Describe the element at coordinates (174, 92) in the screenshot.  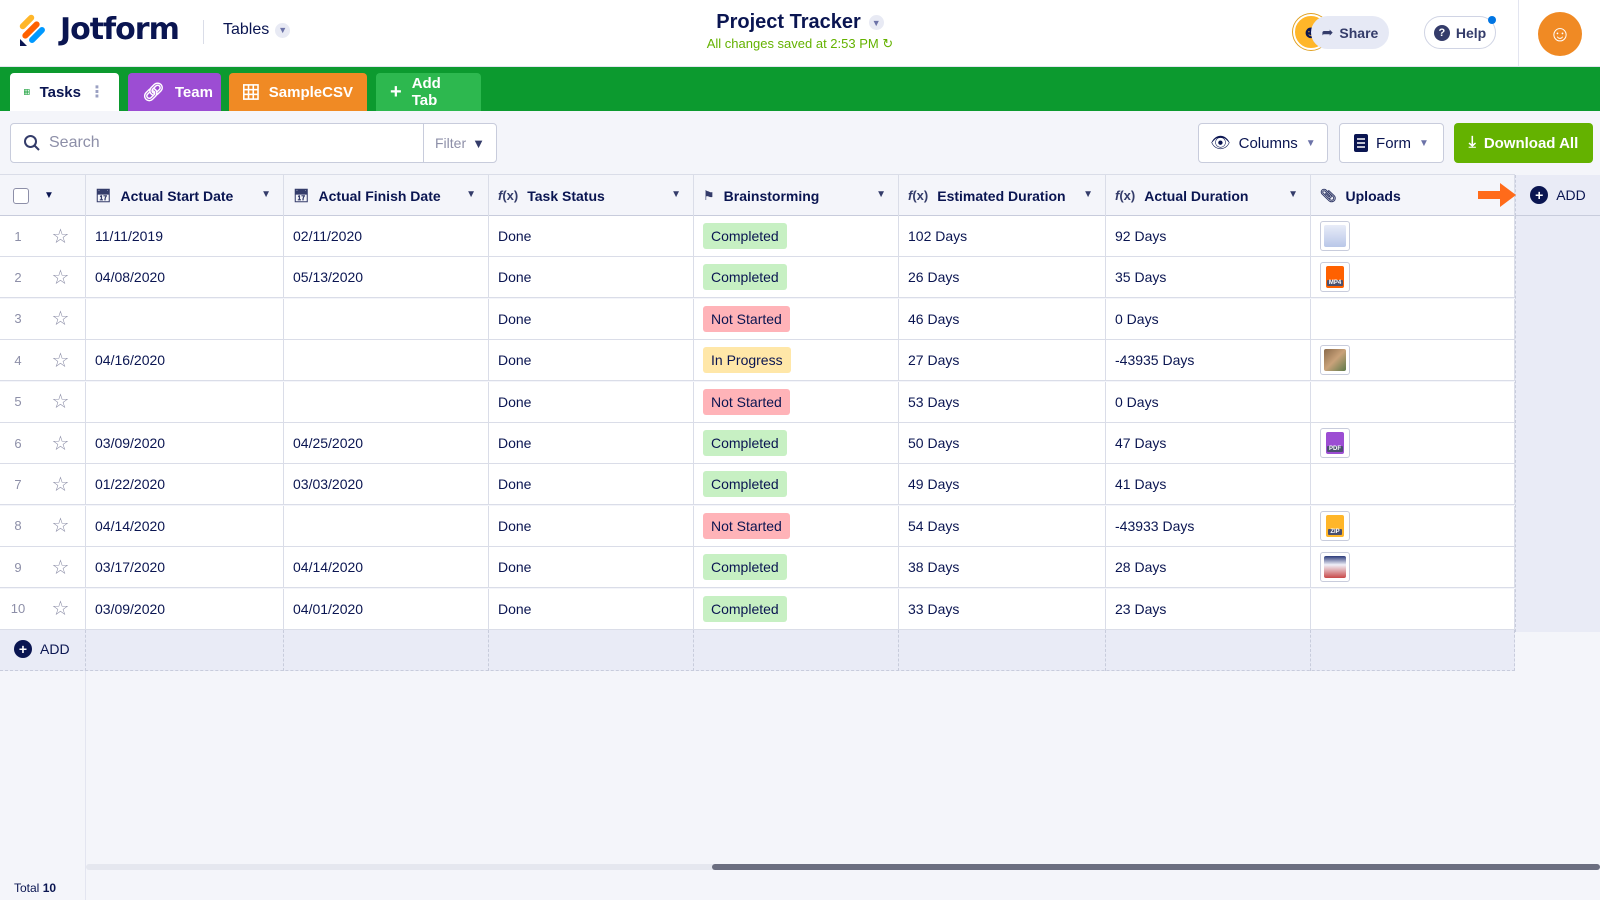
I see `tab-team: 🔗︎ Team` at that location.